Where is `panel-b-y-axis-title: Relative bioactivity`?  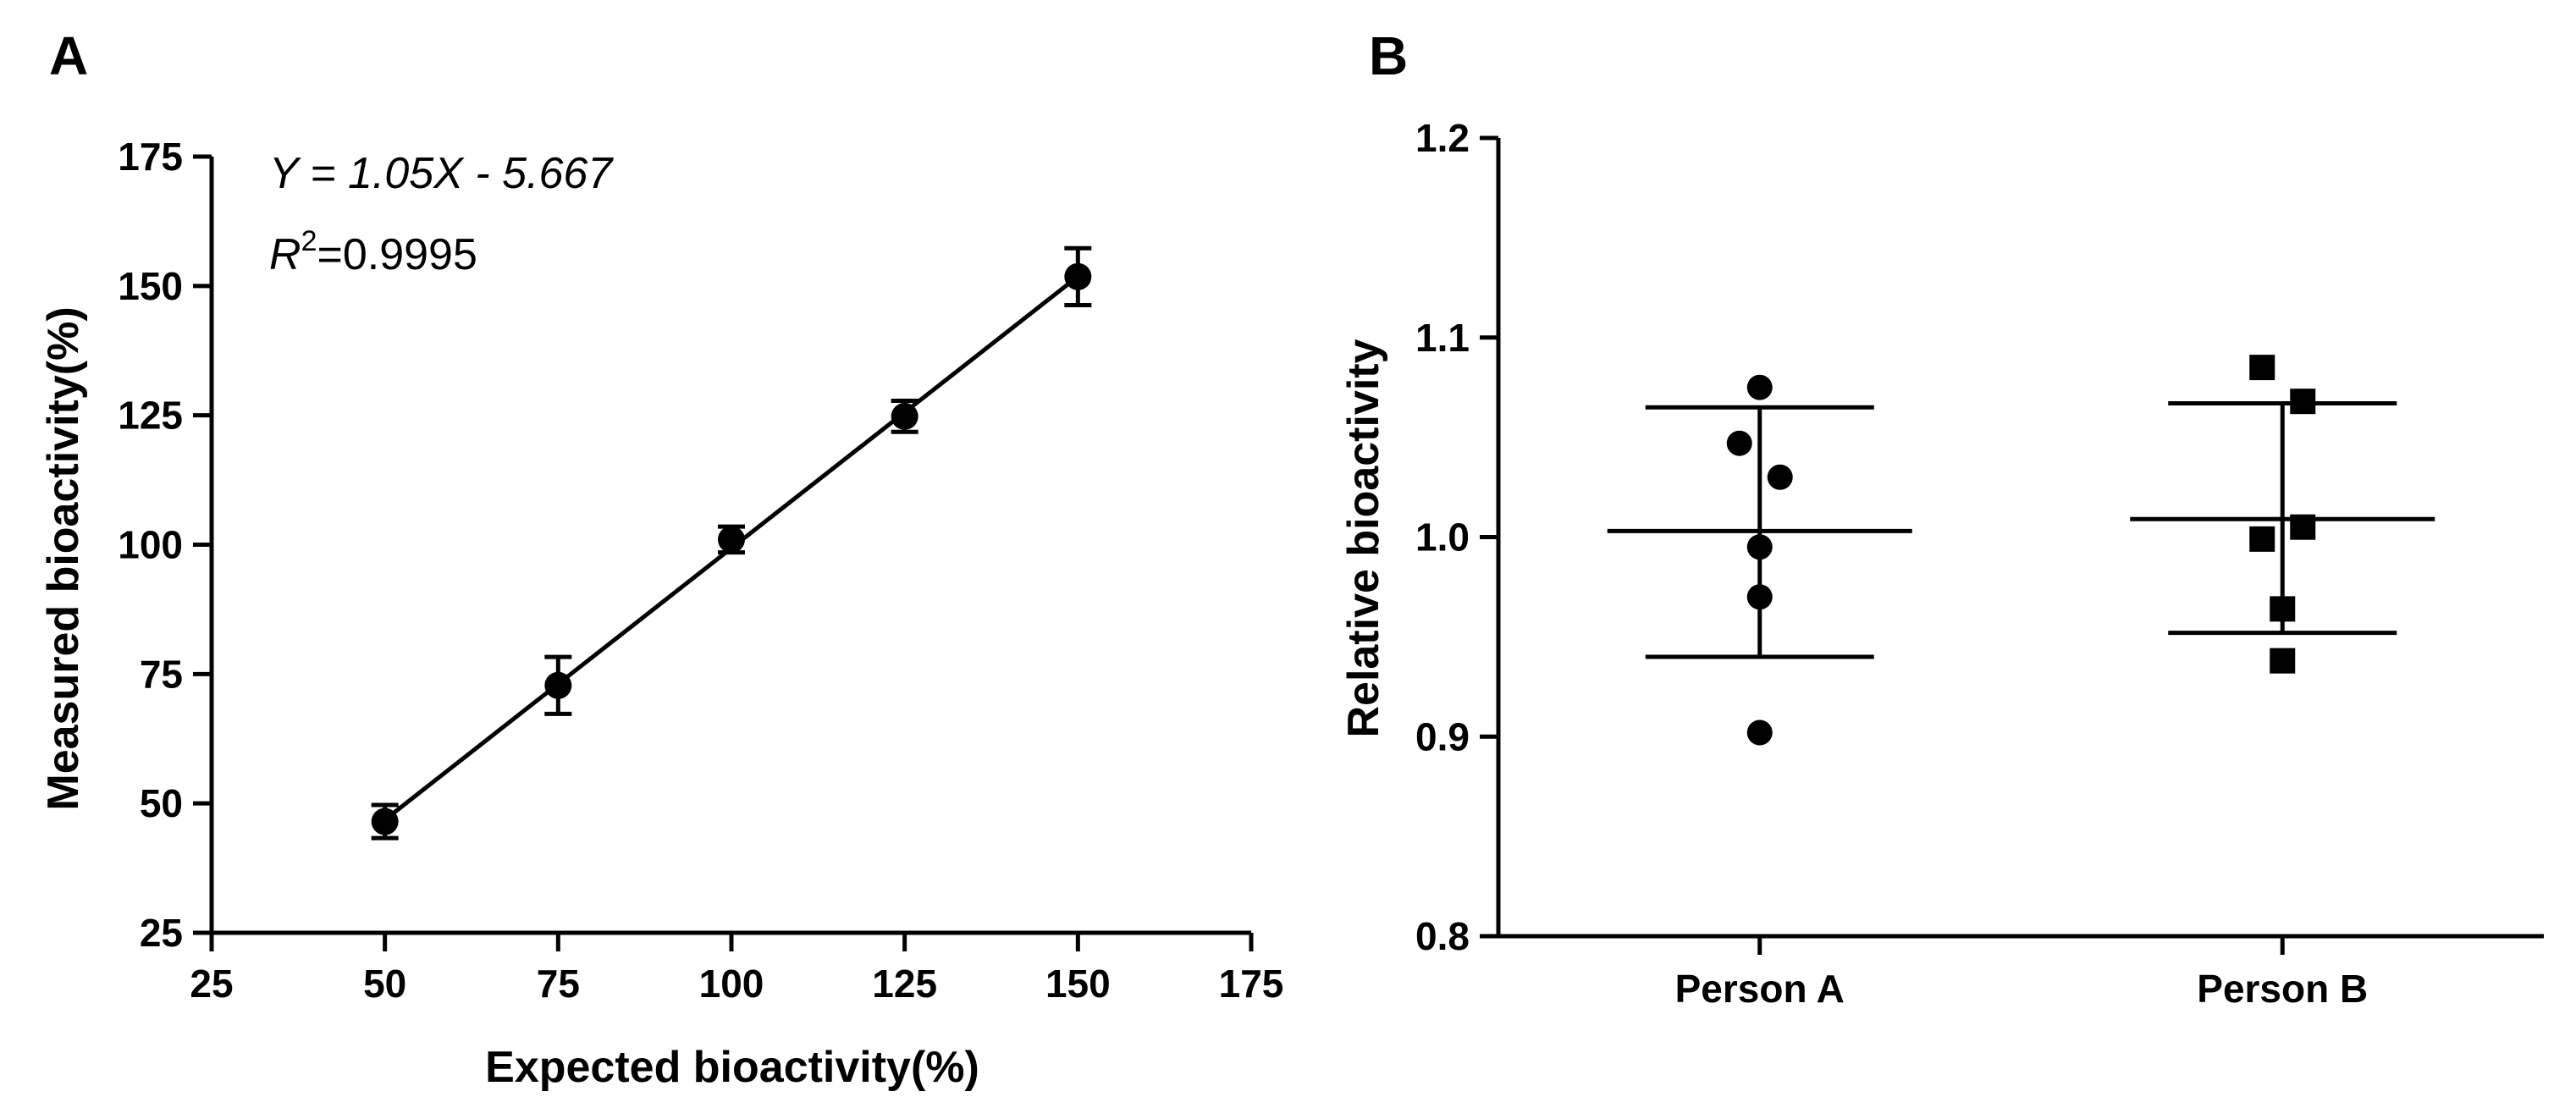
panel-b-y-axis-title: Relative bioactivity is located at coordinates (1363, 538).